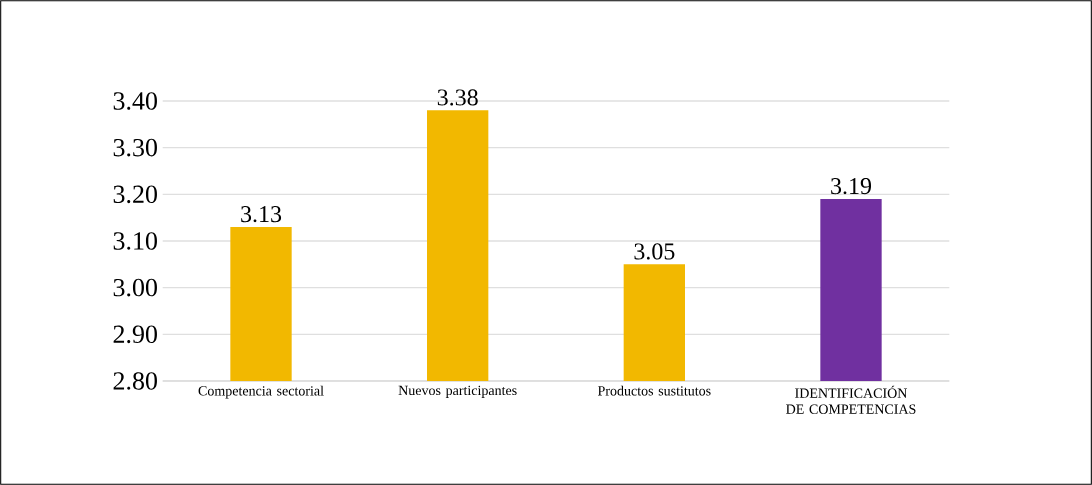 This screenshot has height=485, width=1092. I want to click on y-tick-label: 3.10, so click(135, 241).